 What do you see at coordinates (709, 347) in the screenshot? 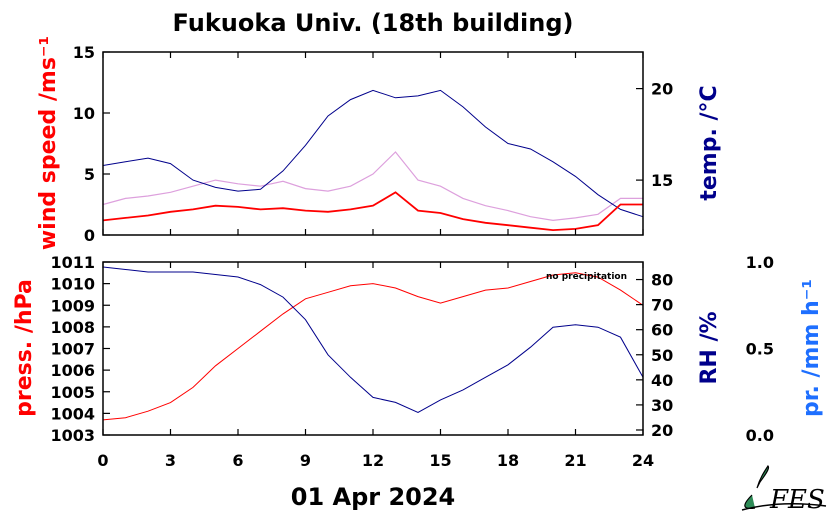
I see `humidity-axis-label: RH /%` at bounding box center [709, 347].